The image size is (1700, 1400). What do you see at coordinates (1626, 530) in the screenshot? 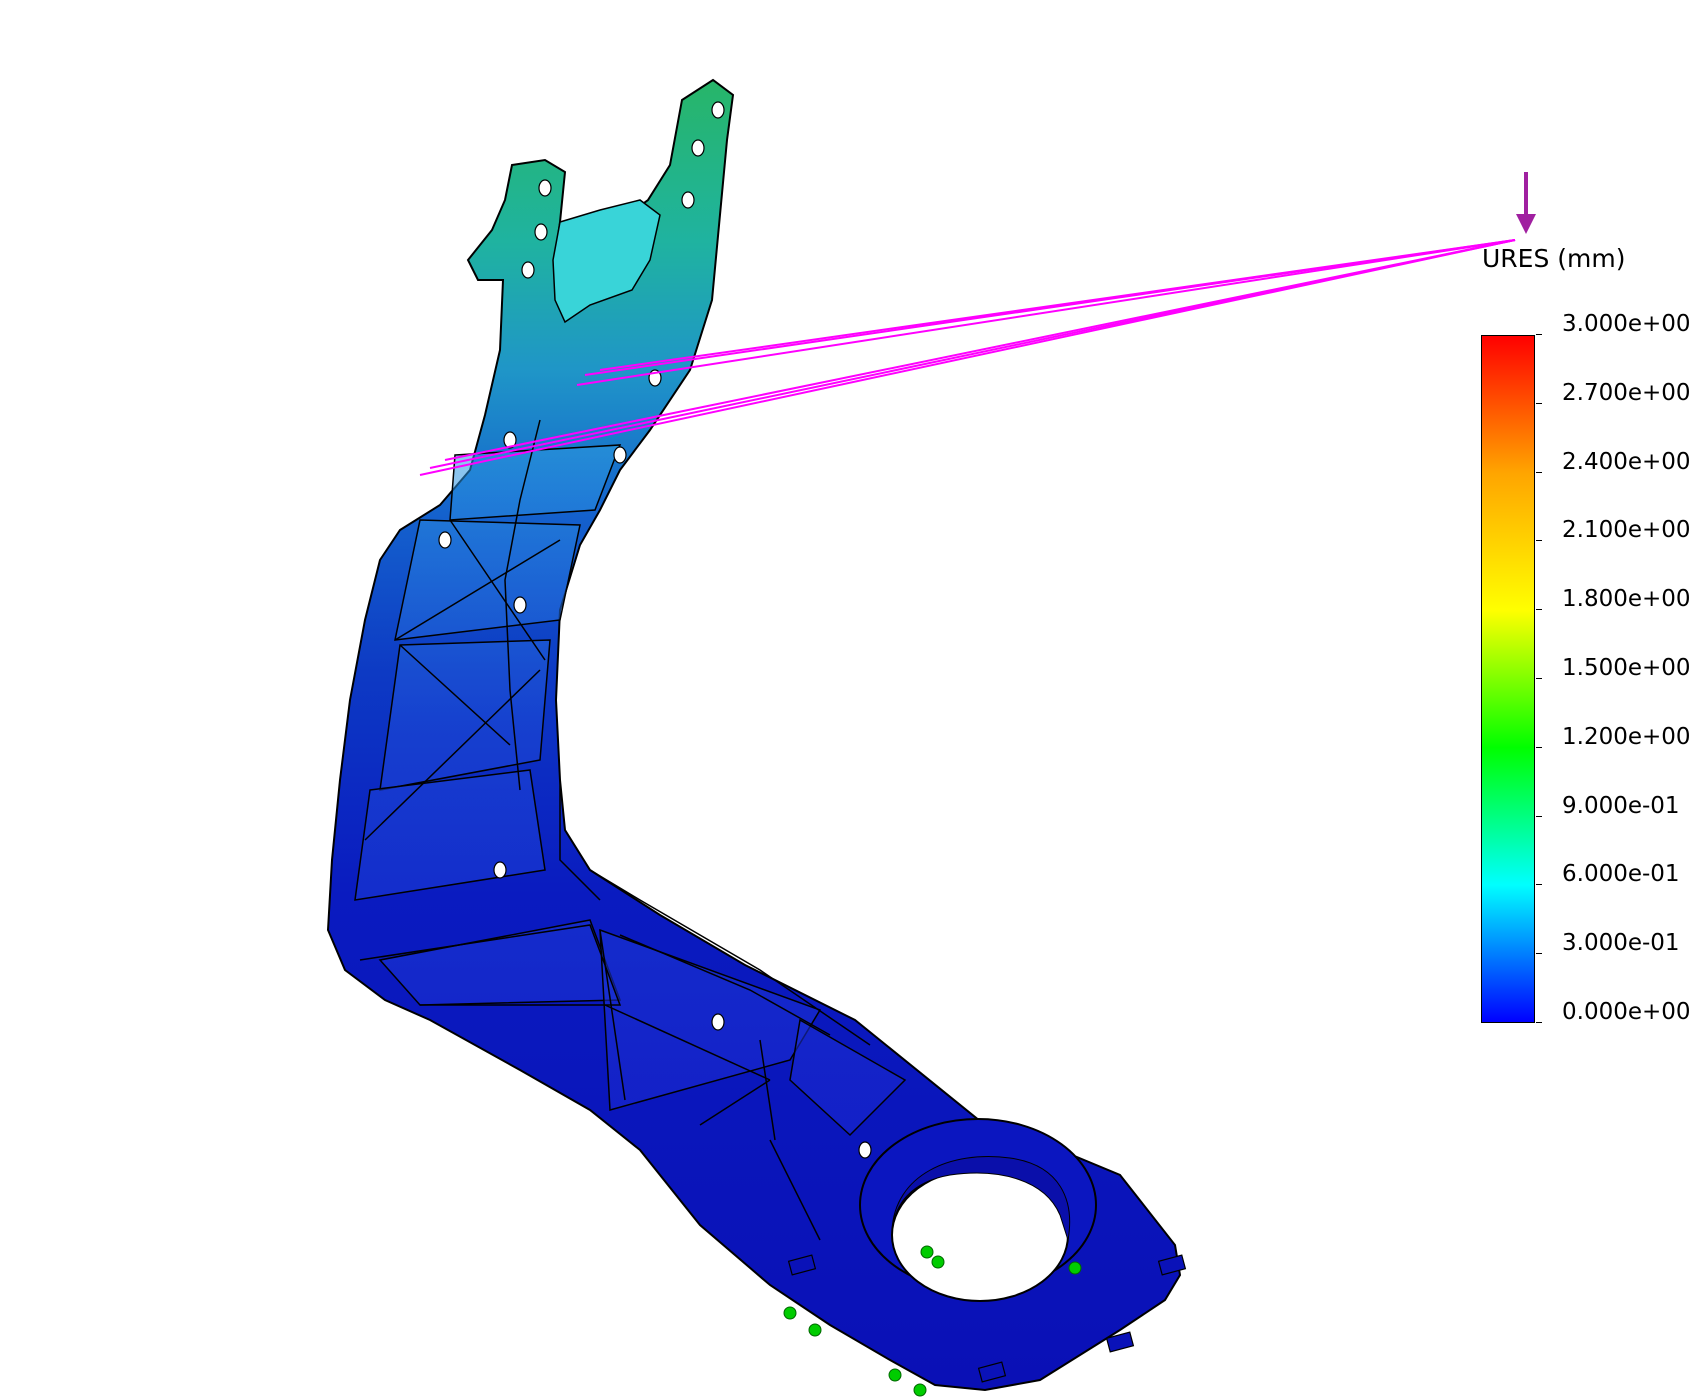
I see `legend-label: 2.100e+00` at bounding box center [1626, 530].